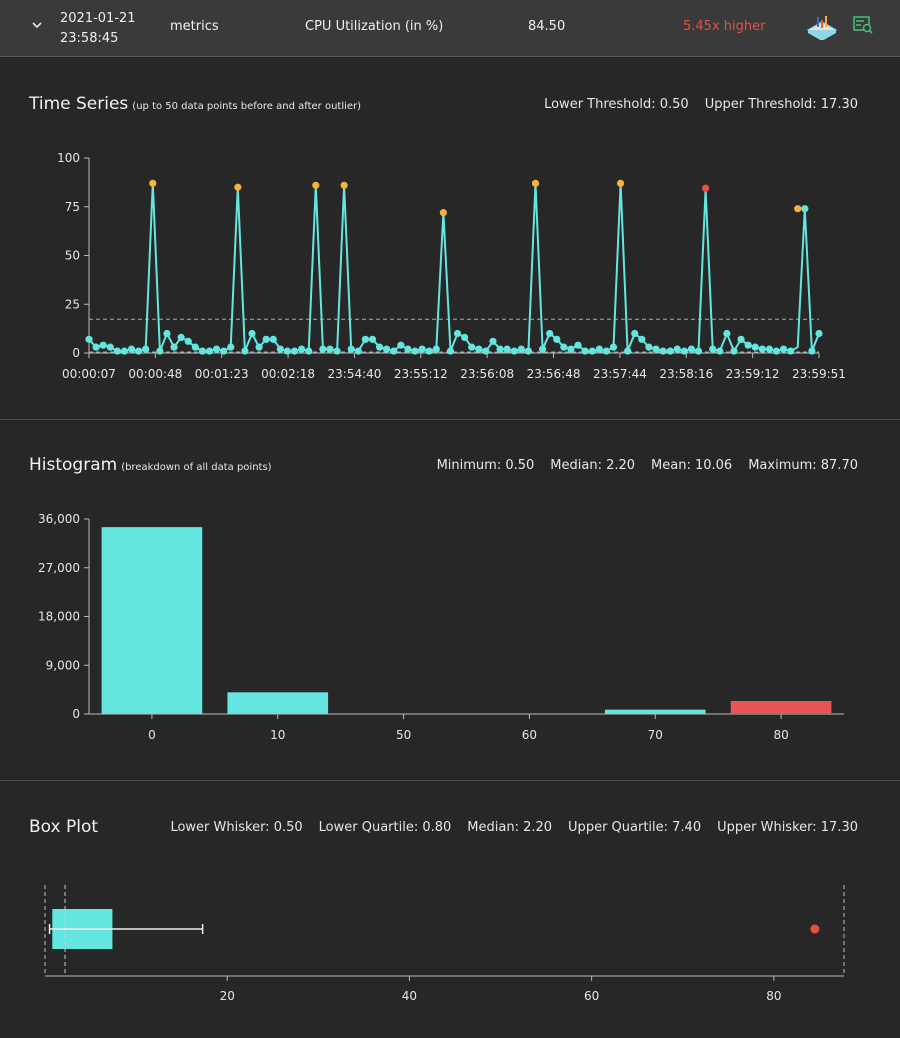 The height and width of the screenshot is (1038, 900). What do you see at coordinates (593, 465) in the screenshot?
I see `stat-median: Median: 2.20` at bounding box center [593, 465].